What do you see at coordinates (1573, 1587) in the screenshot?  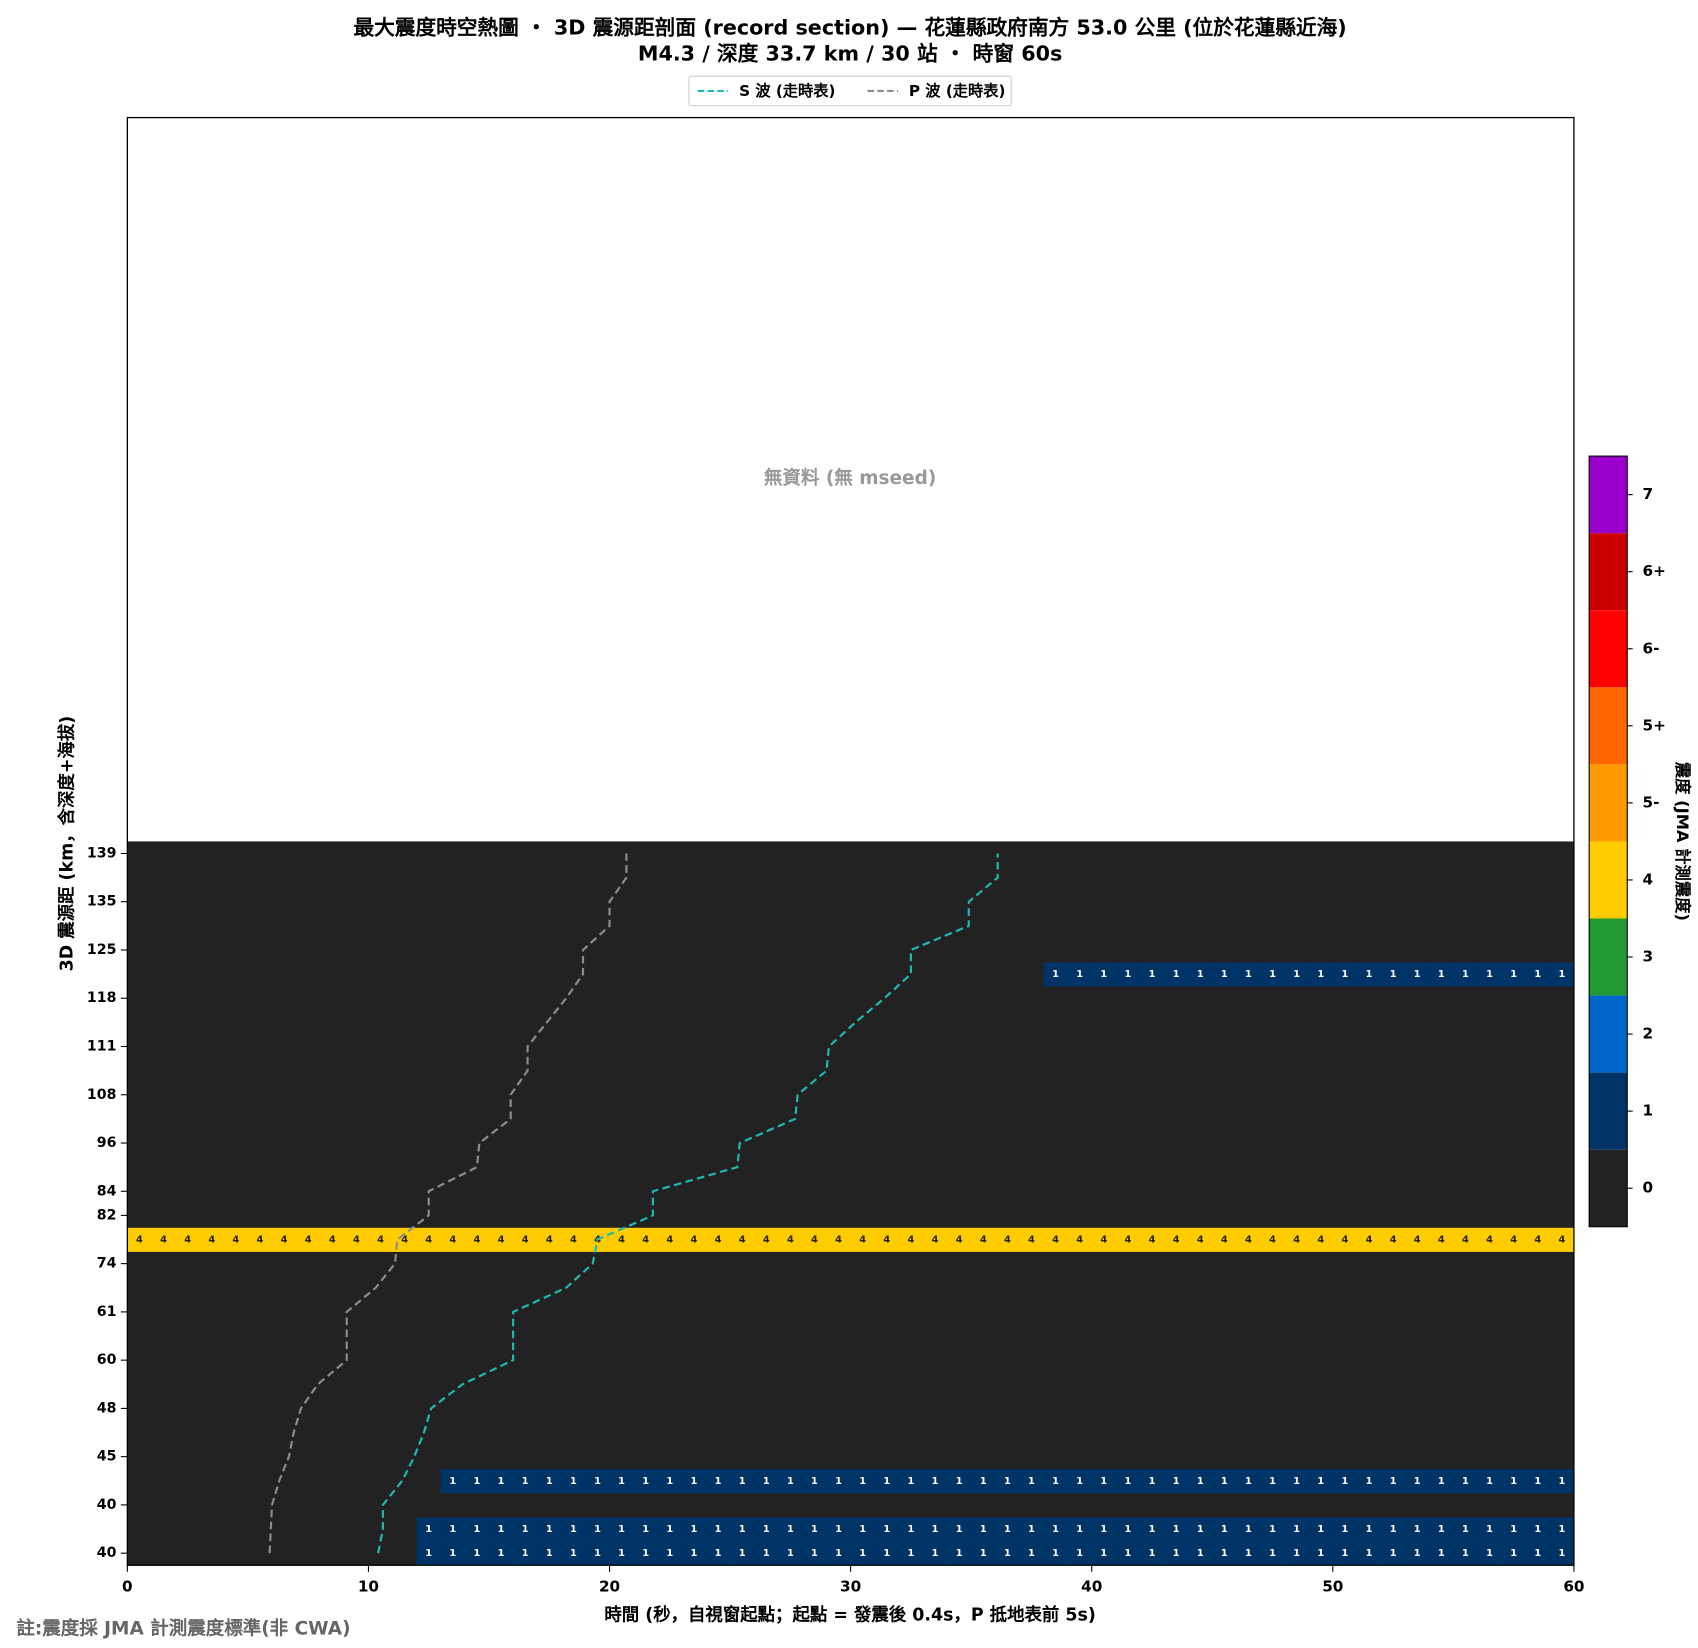 I see `x-tick-label: 60` at bounding box center [1573, 1587].